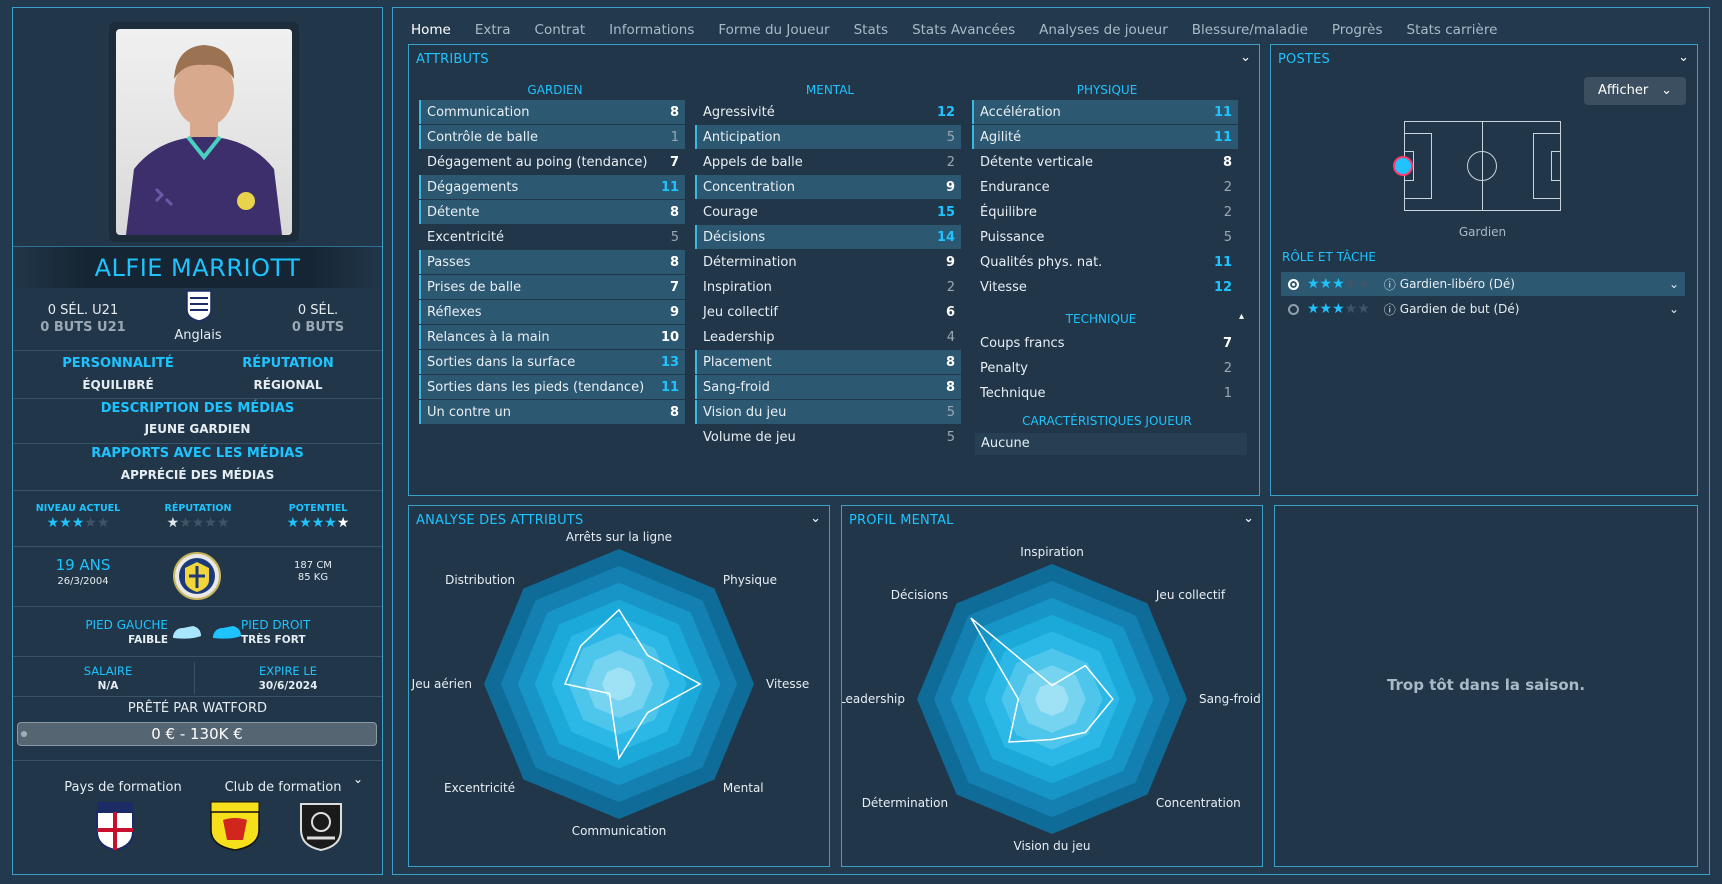  I want to click on attribute-row: Leadership 4, so click(828, 337).